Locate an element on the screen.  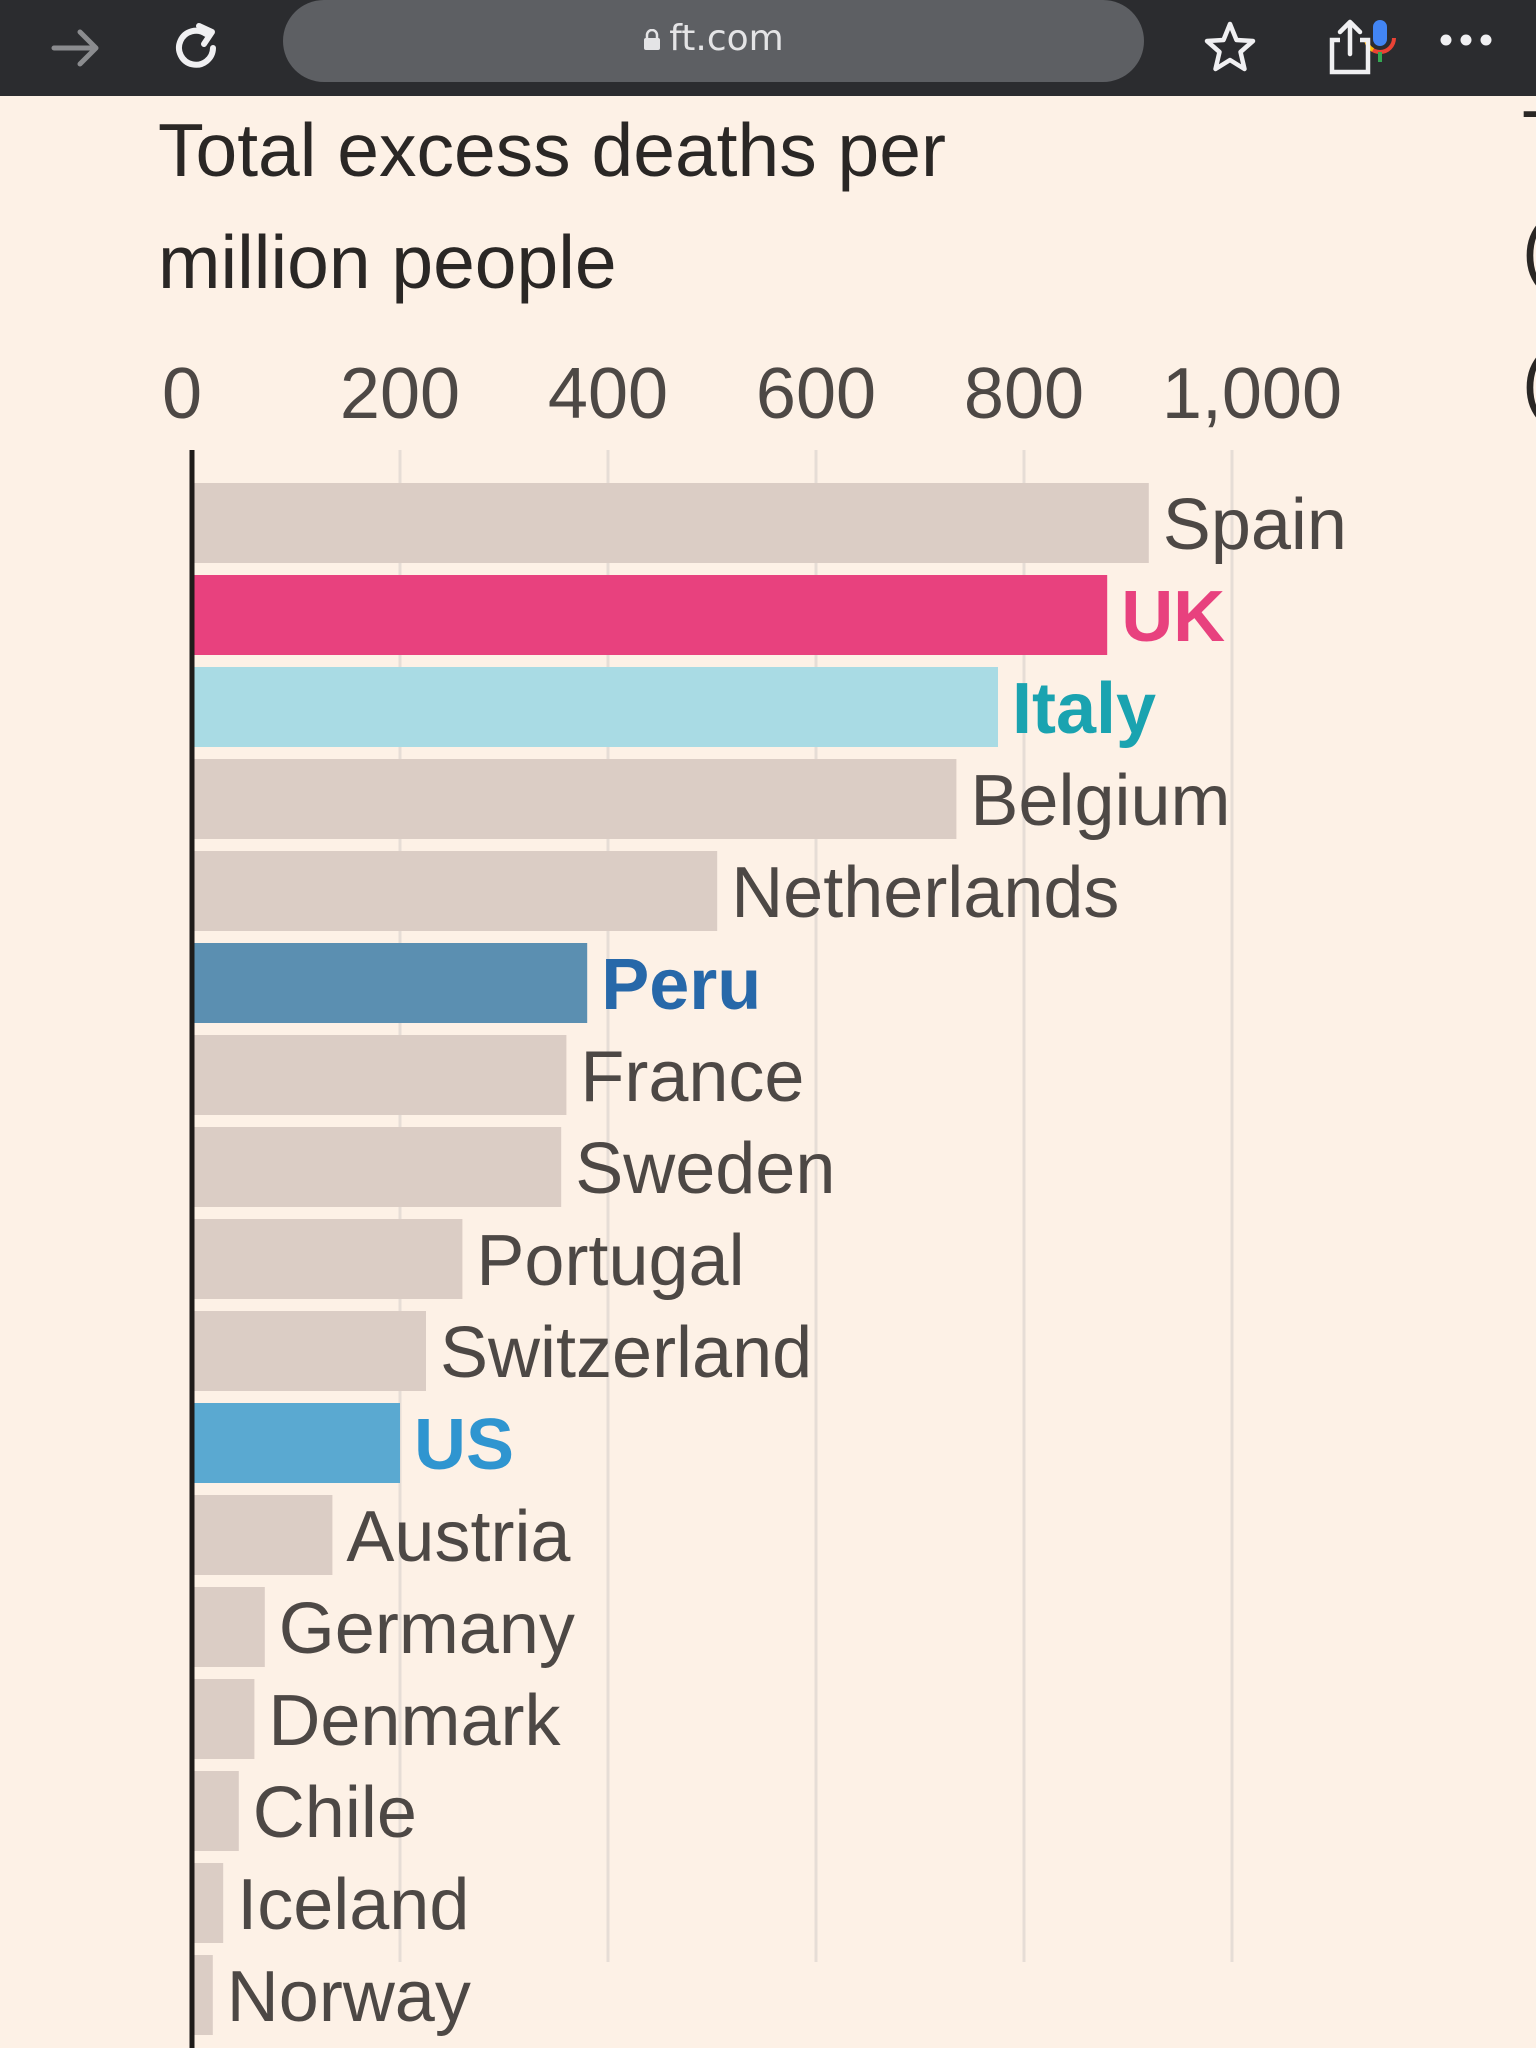
browser-toolbar: ft.com is located at coordinates (768, 48).